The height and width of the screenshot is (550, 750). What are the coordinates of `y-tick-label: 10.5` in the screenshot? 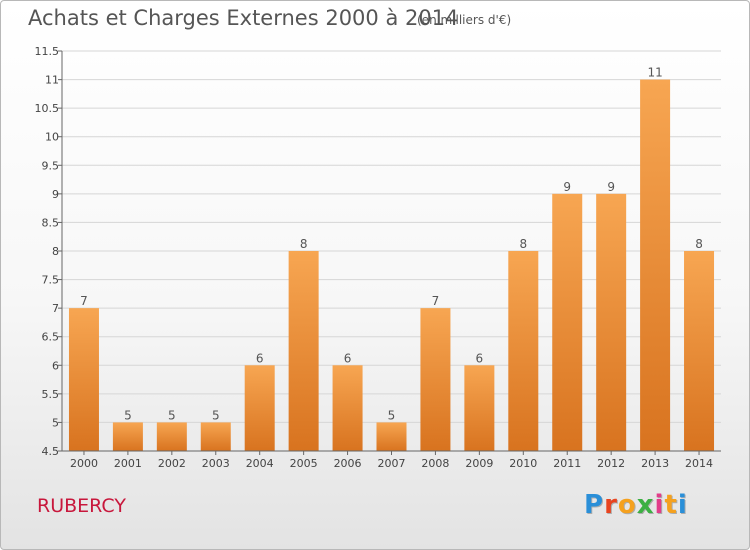 It's located at (47, 108).